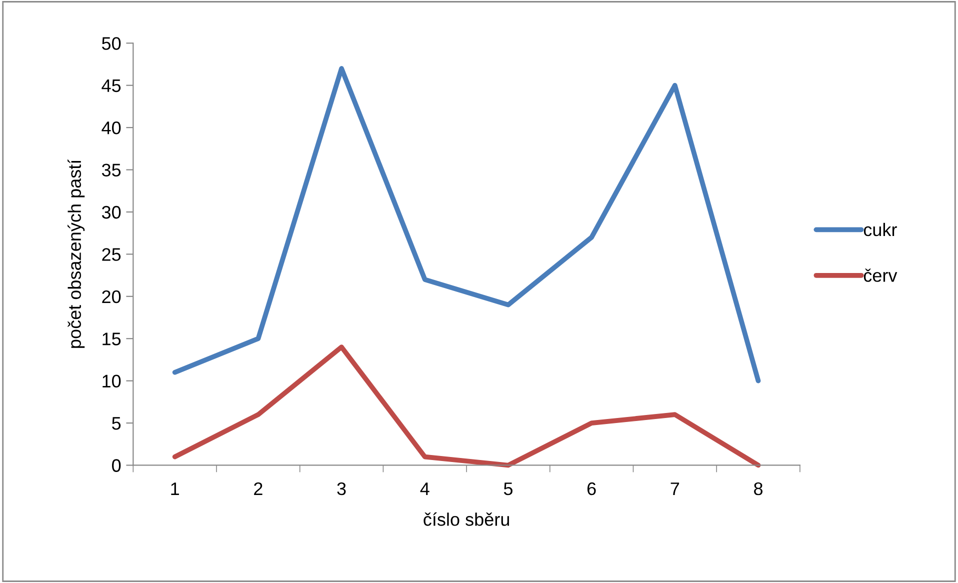  Describe the element at coordinates (111, 339) in the screenshot. I see `y-tick-label: 15` at that location.